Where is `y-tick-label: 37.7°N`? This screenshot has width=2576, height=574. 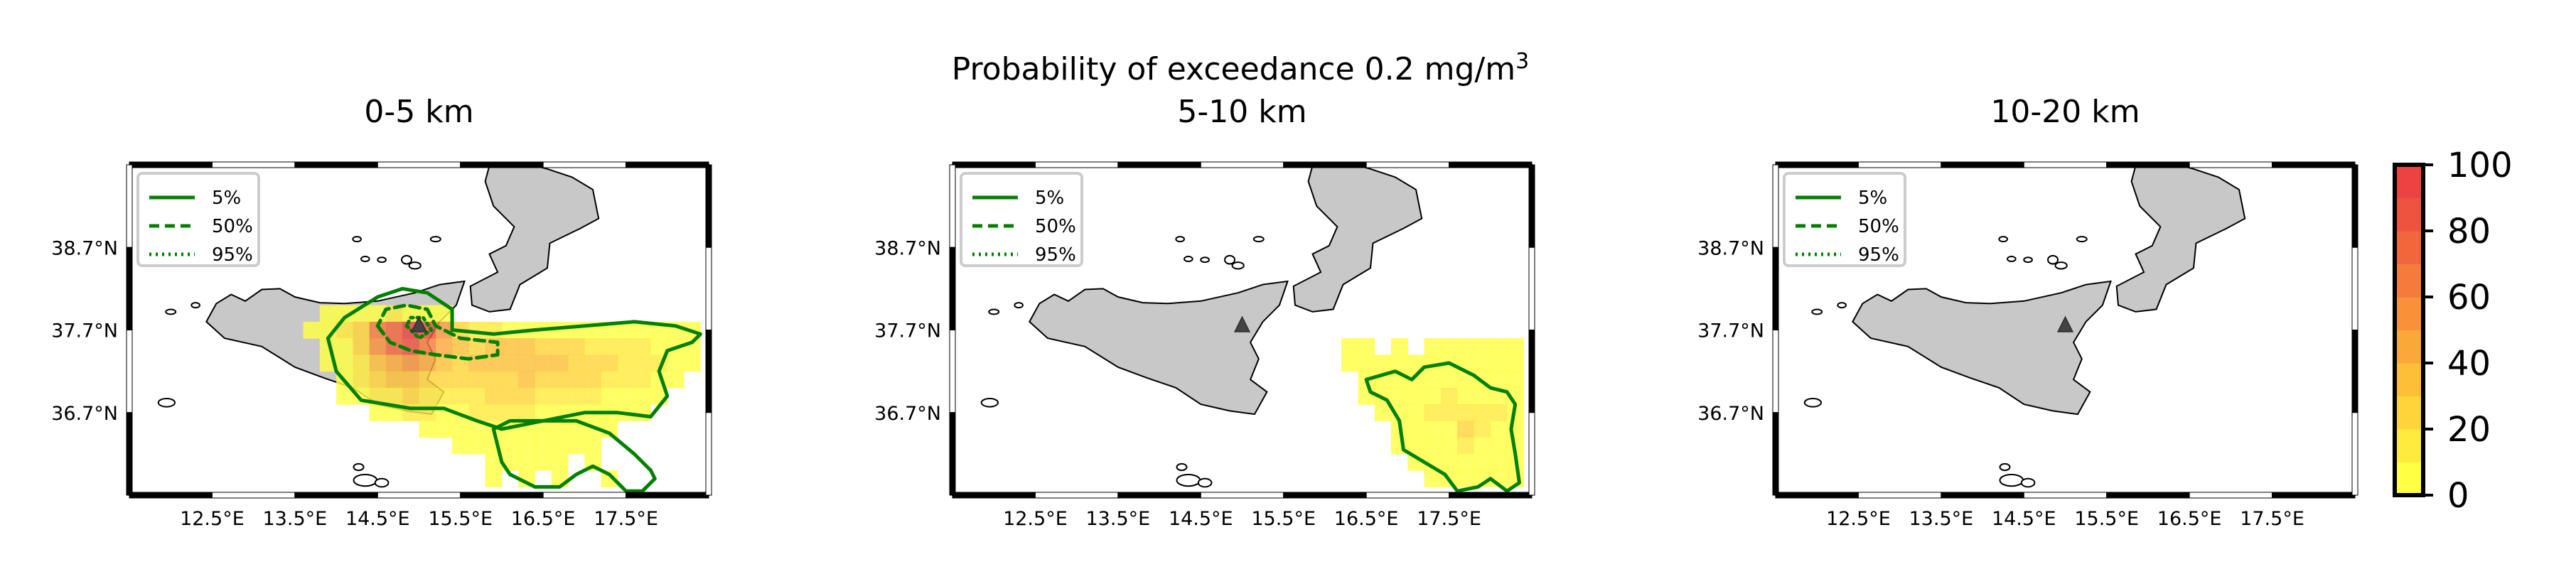
y-tick-label: 37.7°N is located at coordinates (1730, 331).